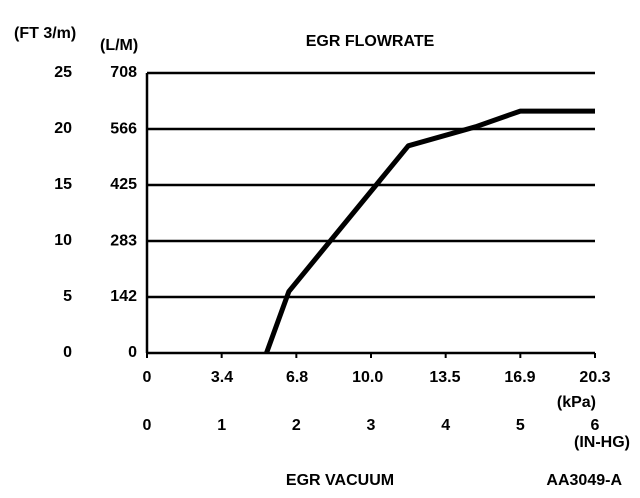 The width and height of the screenshot is (640, 498). What do you see at coordinates (119, 45) in the screenshot?
I see `y2-axis-label: (L/M)` at bounding box center [119, 45].